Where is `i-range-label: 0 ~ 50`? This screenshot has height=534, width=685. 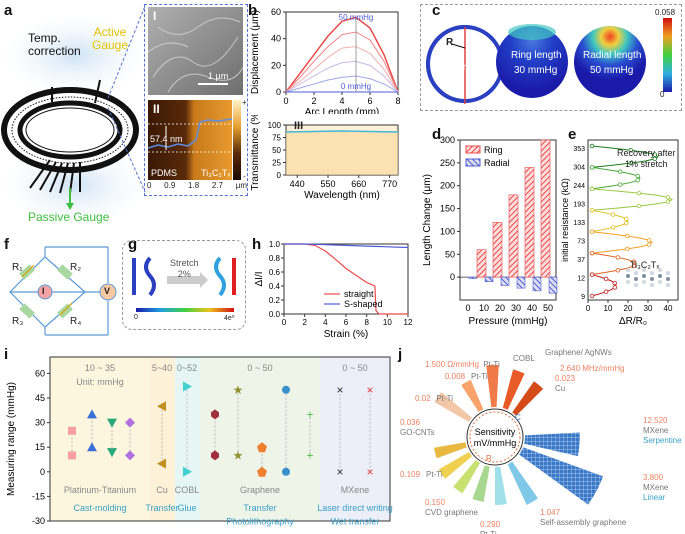
i-range-label: 0 ~ 50 is located at coordinates (259, 368).